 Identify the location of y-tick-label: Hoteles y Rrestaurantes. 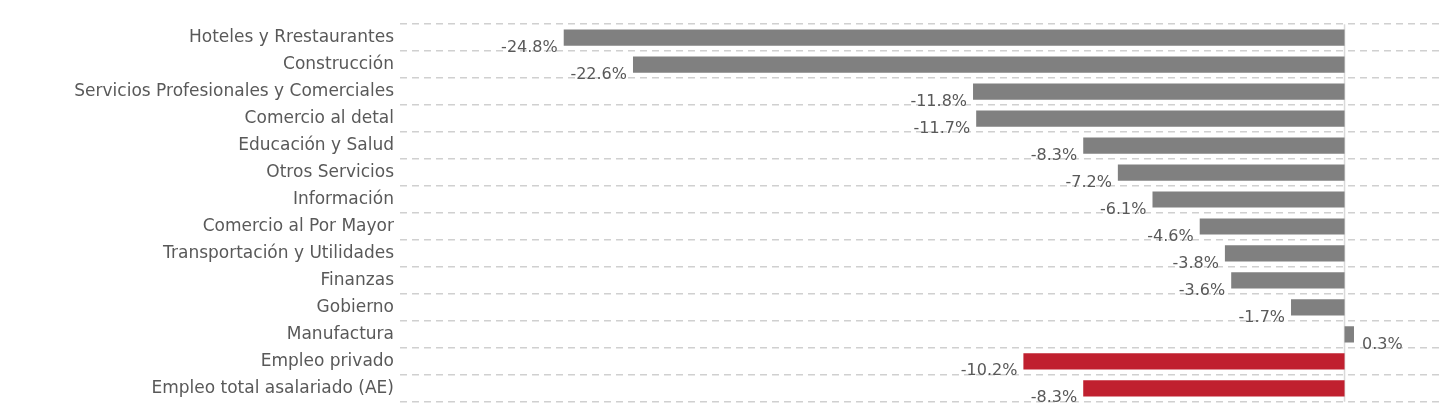
(292, 36).